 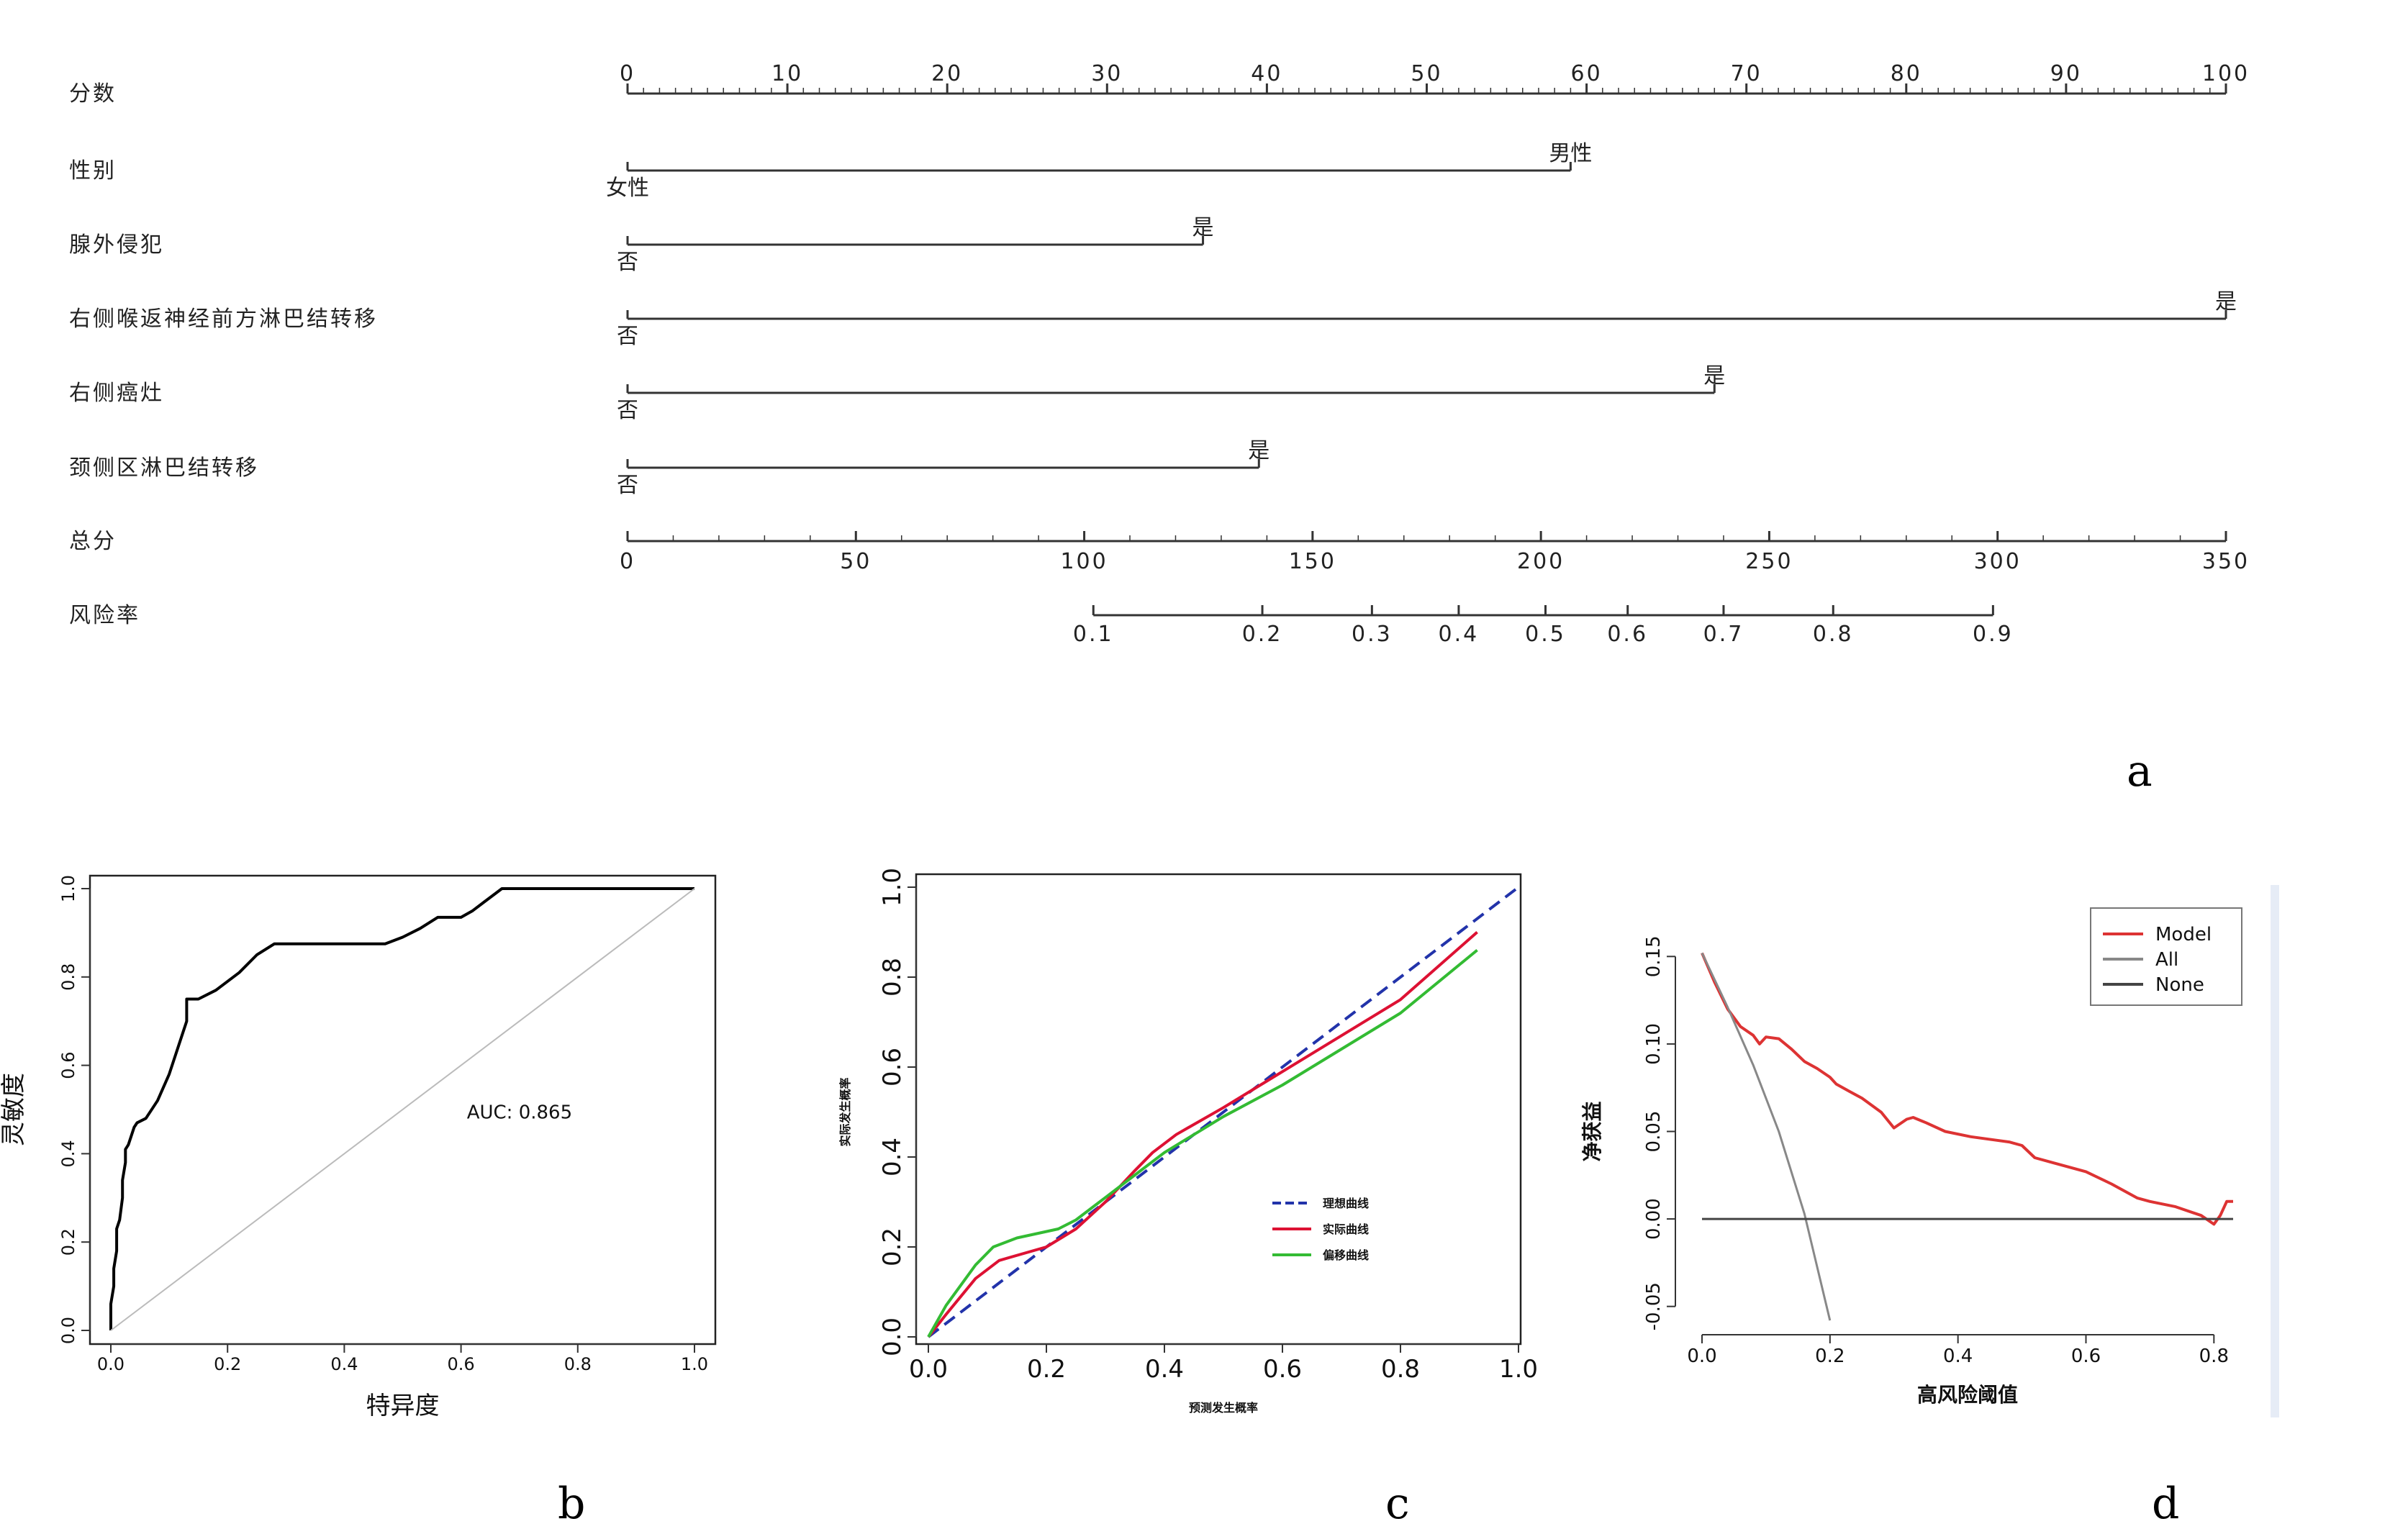 What do you see at coordinates (947, 73) in the screenshot?
I see `scale-tick-label: 20` at bounding box center [947, 73].